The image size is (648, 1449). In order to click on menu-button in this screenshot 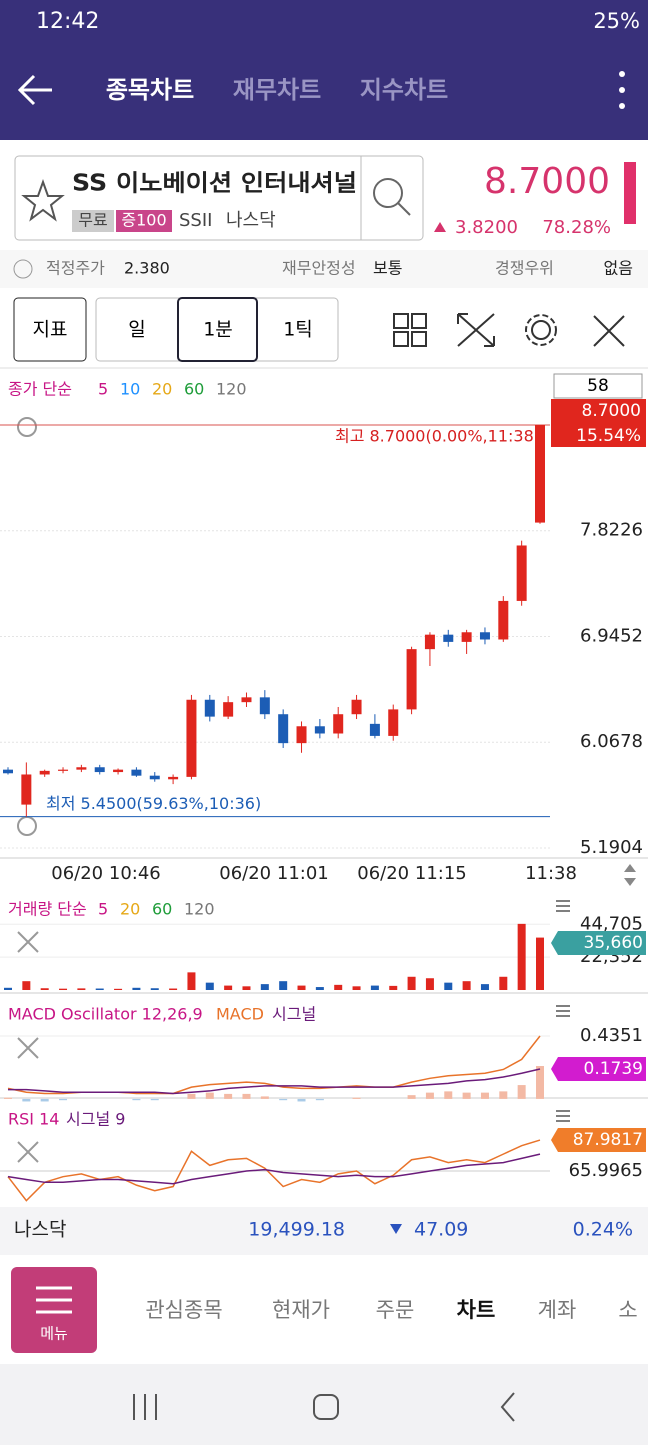, I will do `click(54, 1310)`.